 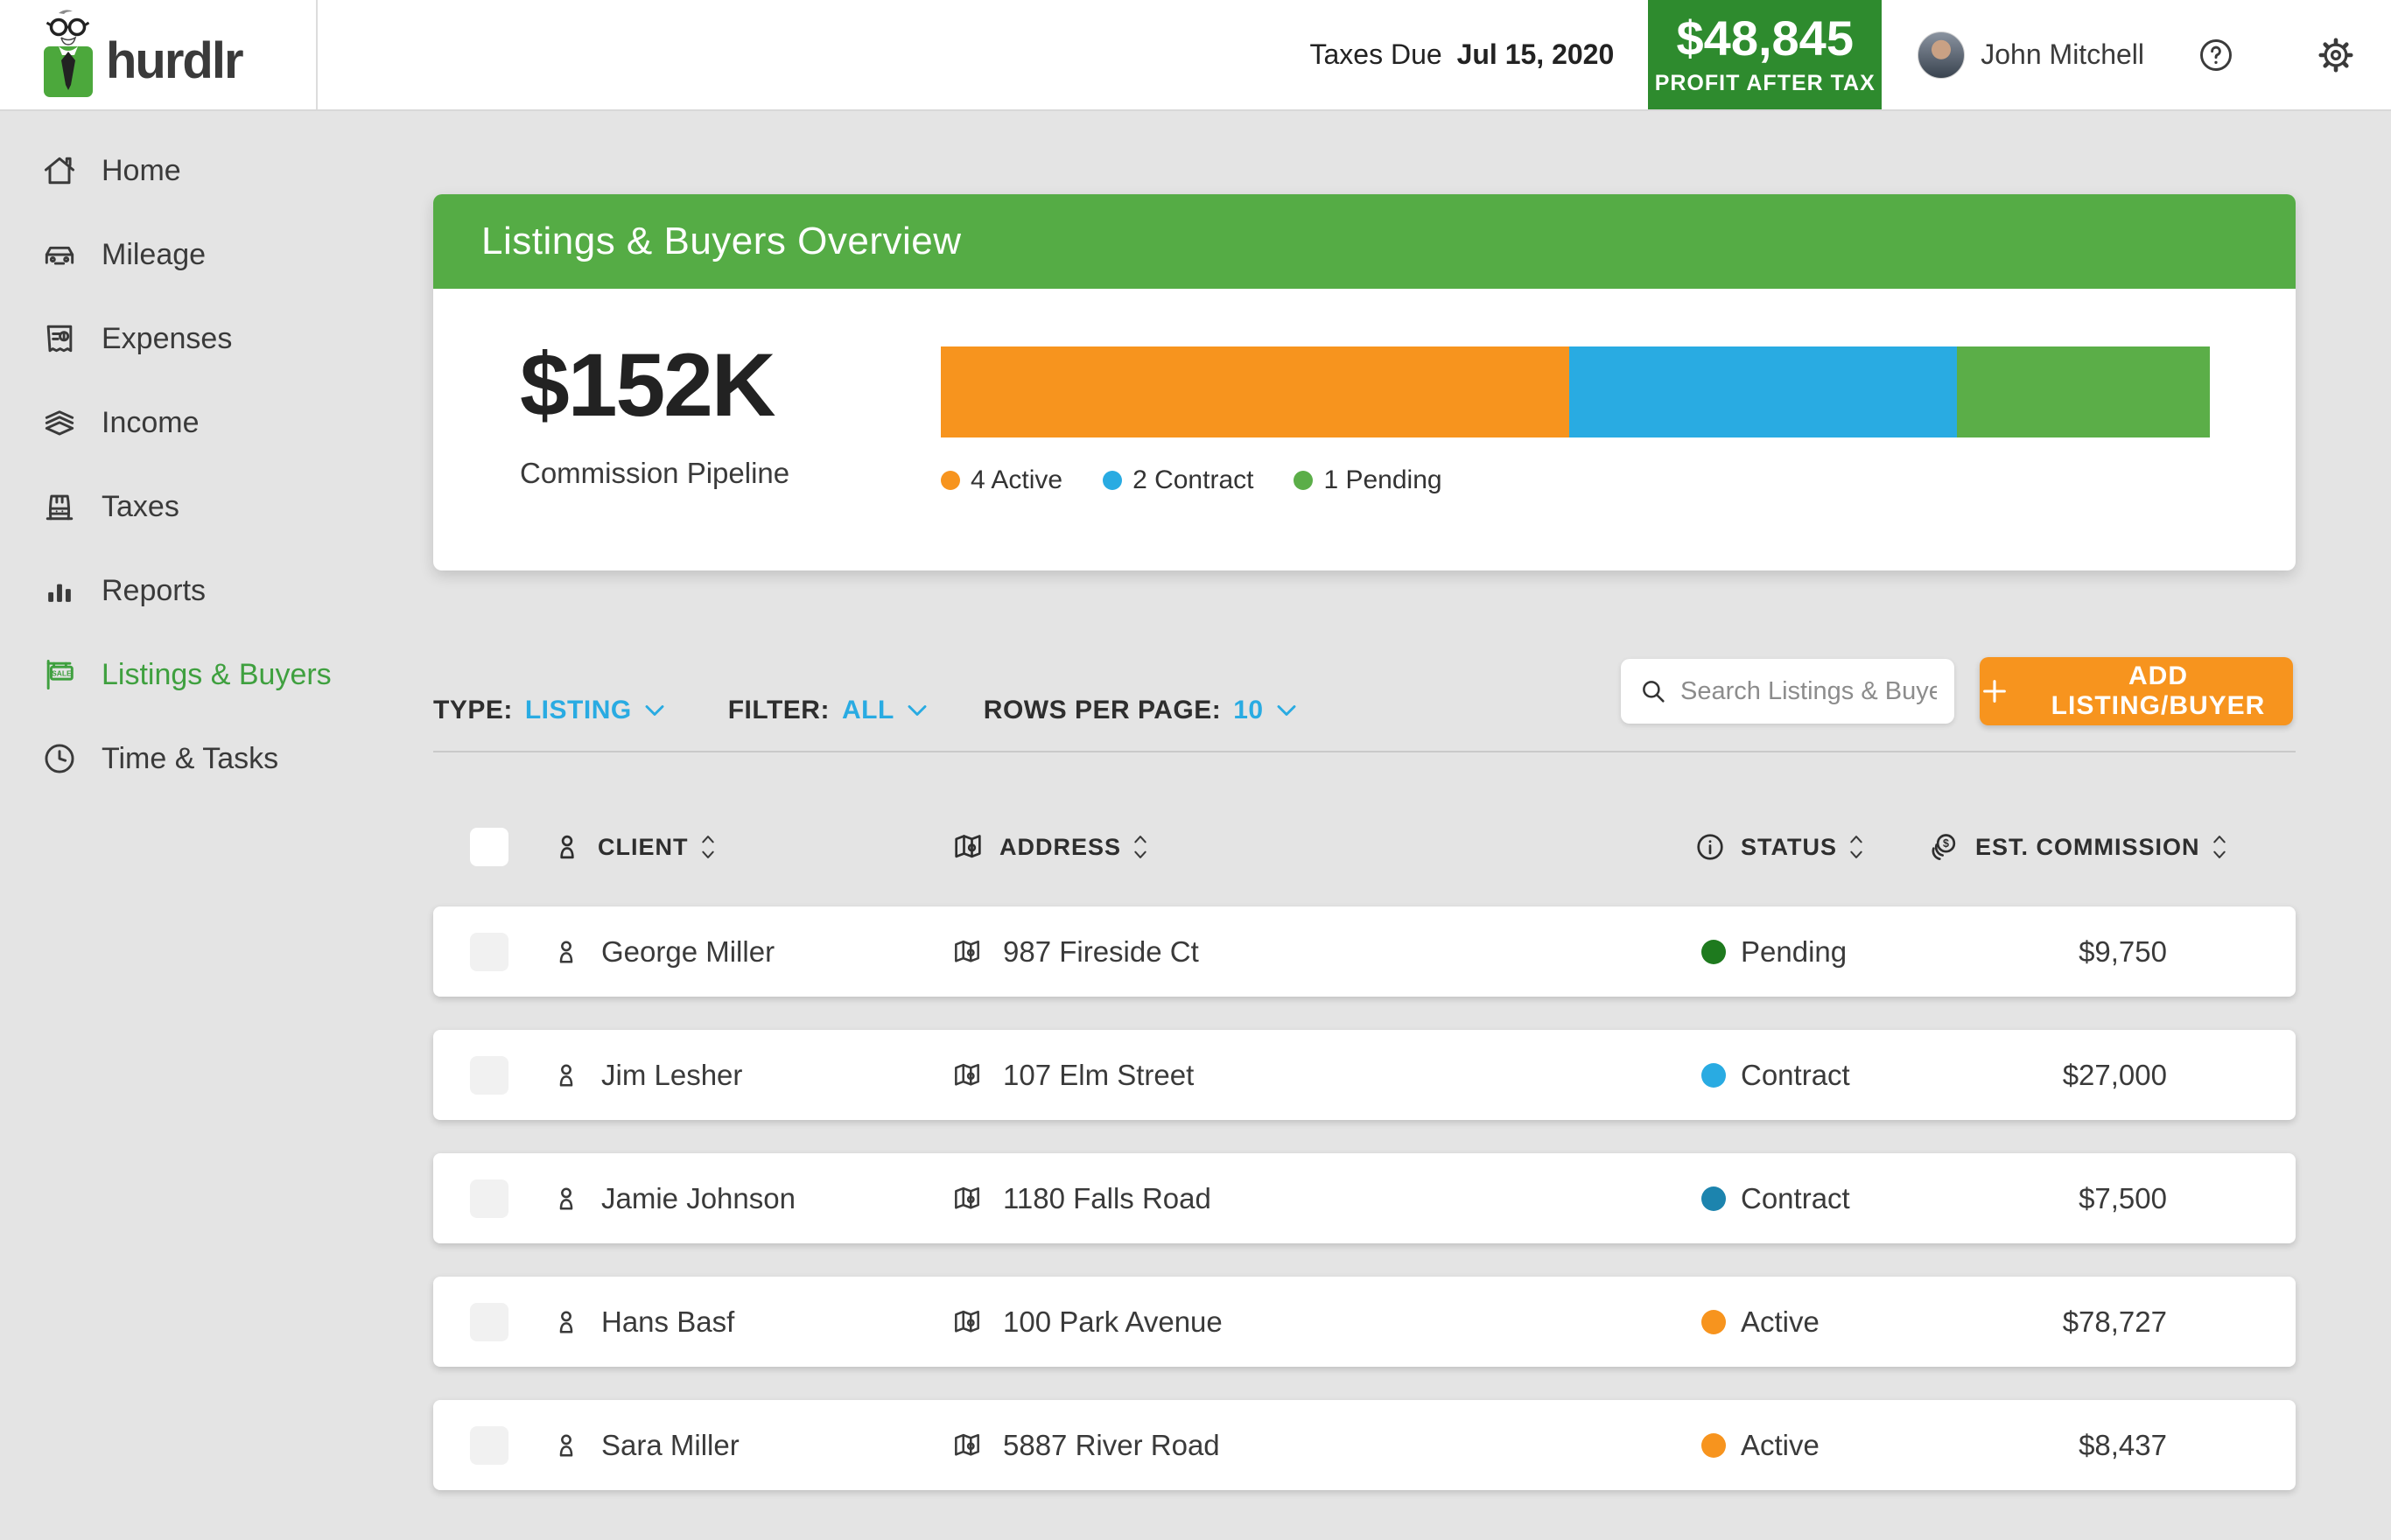 What do you see at coordinates (1794, 951) in the screenshot?
I see `status-text: Pending` at bounding box center [1794, 951].